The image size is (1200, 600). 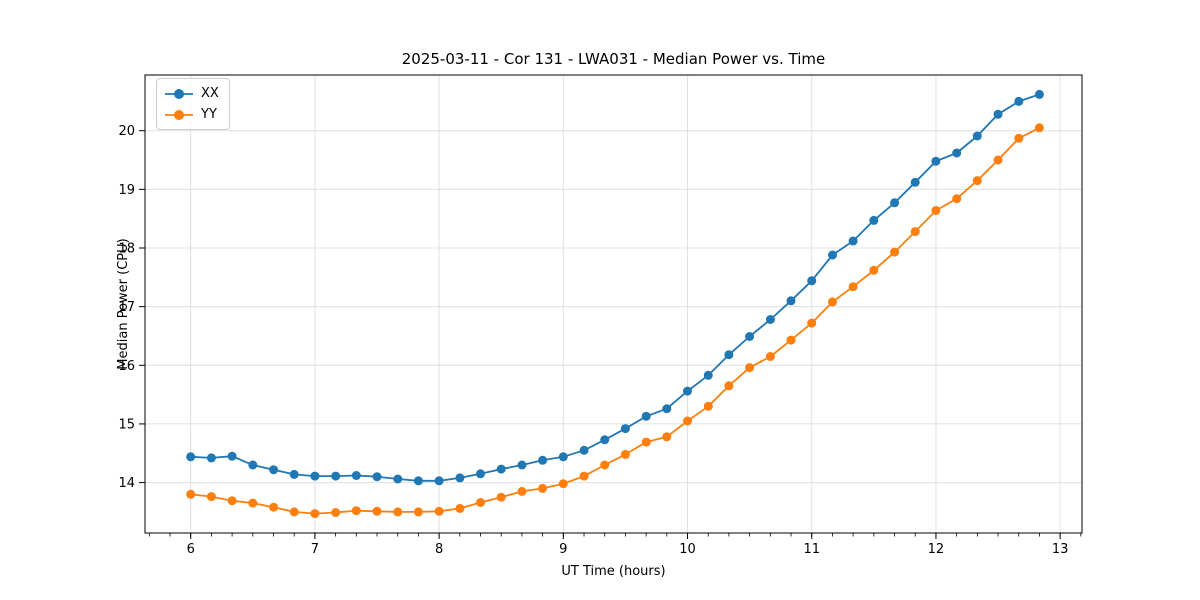 What do you see at coordinates (126, 483) in the screenshot?
I see `y-tick-label: 14` at bounding box center [126, 483].